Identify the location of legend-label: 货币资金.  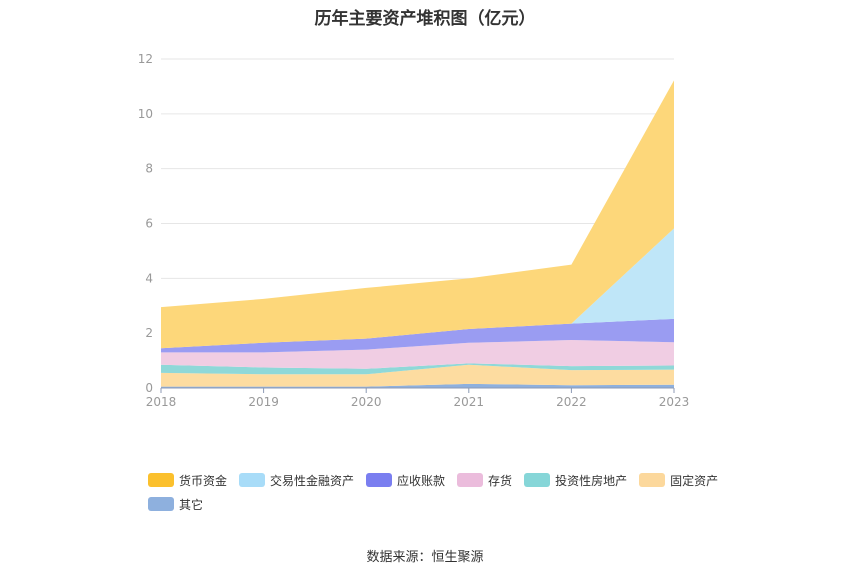
(203, 480).